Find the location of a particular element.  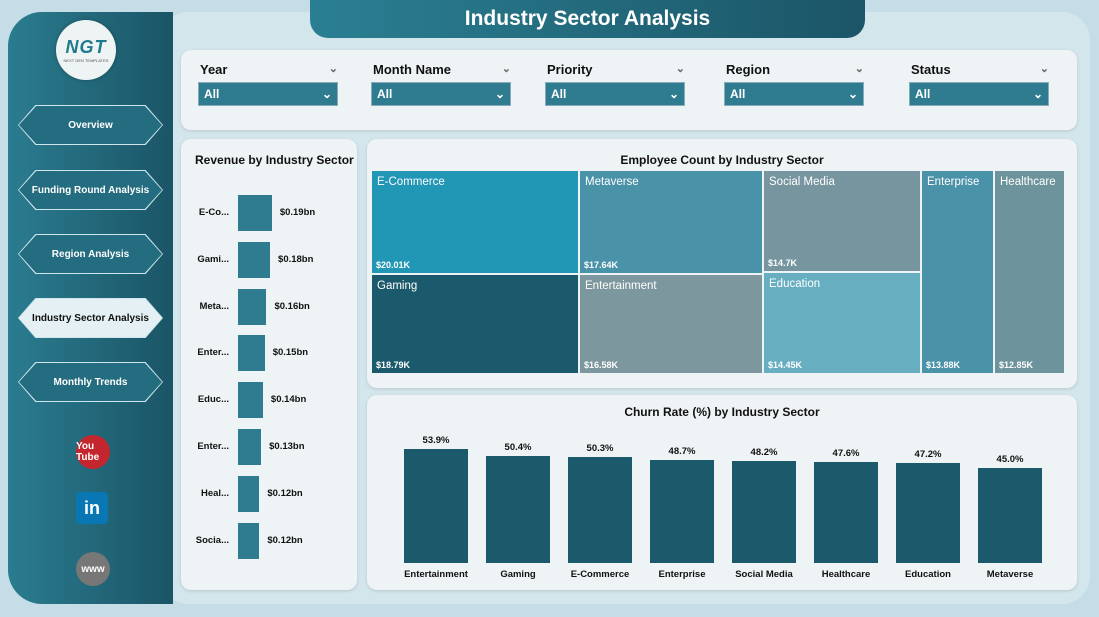

filter-year: Year ⌄ All ⌄ is located at coordinates (268, 84).